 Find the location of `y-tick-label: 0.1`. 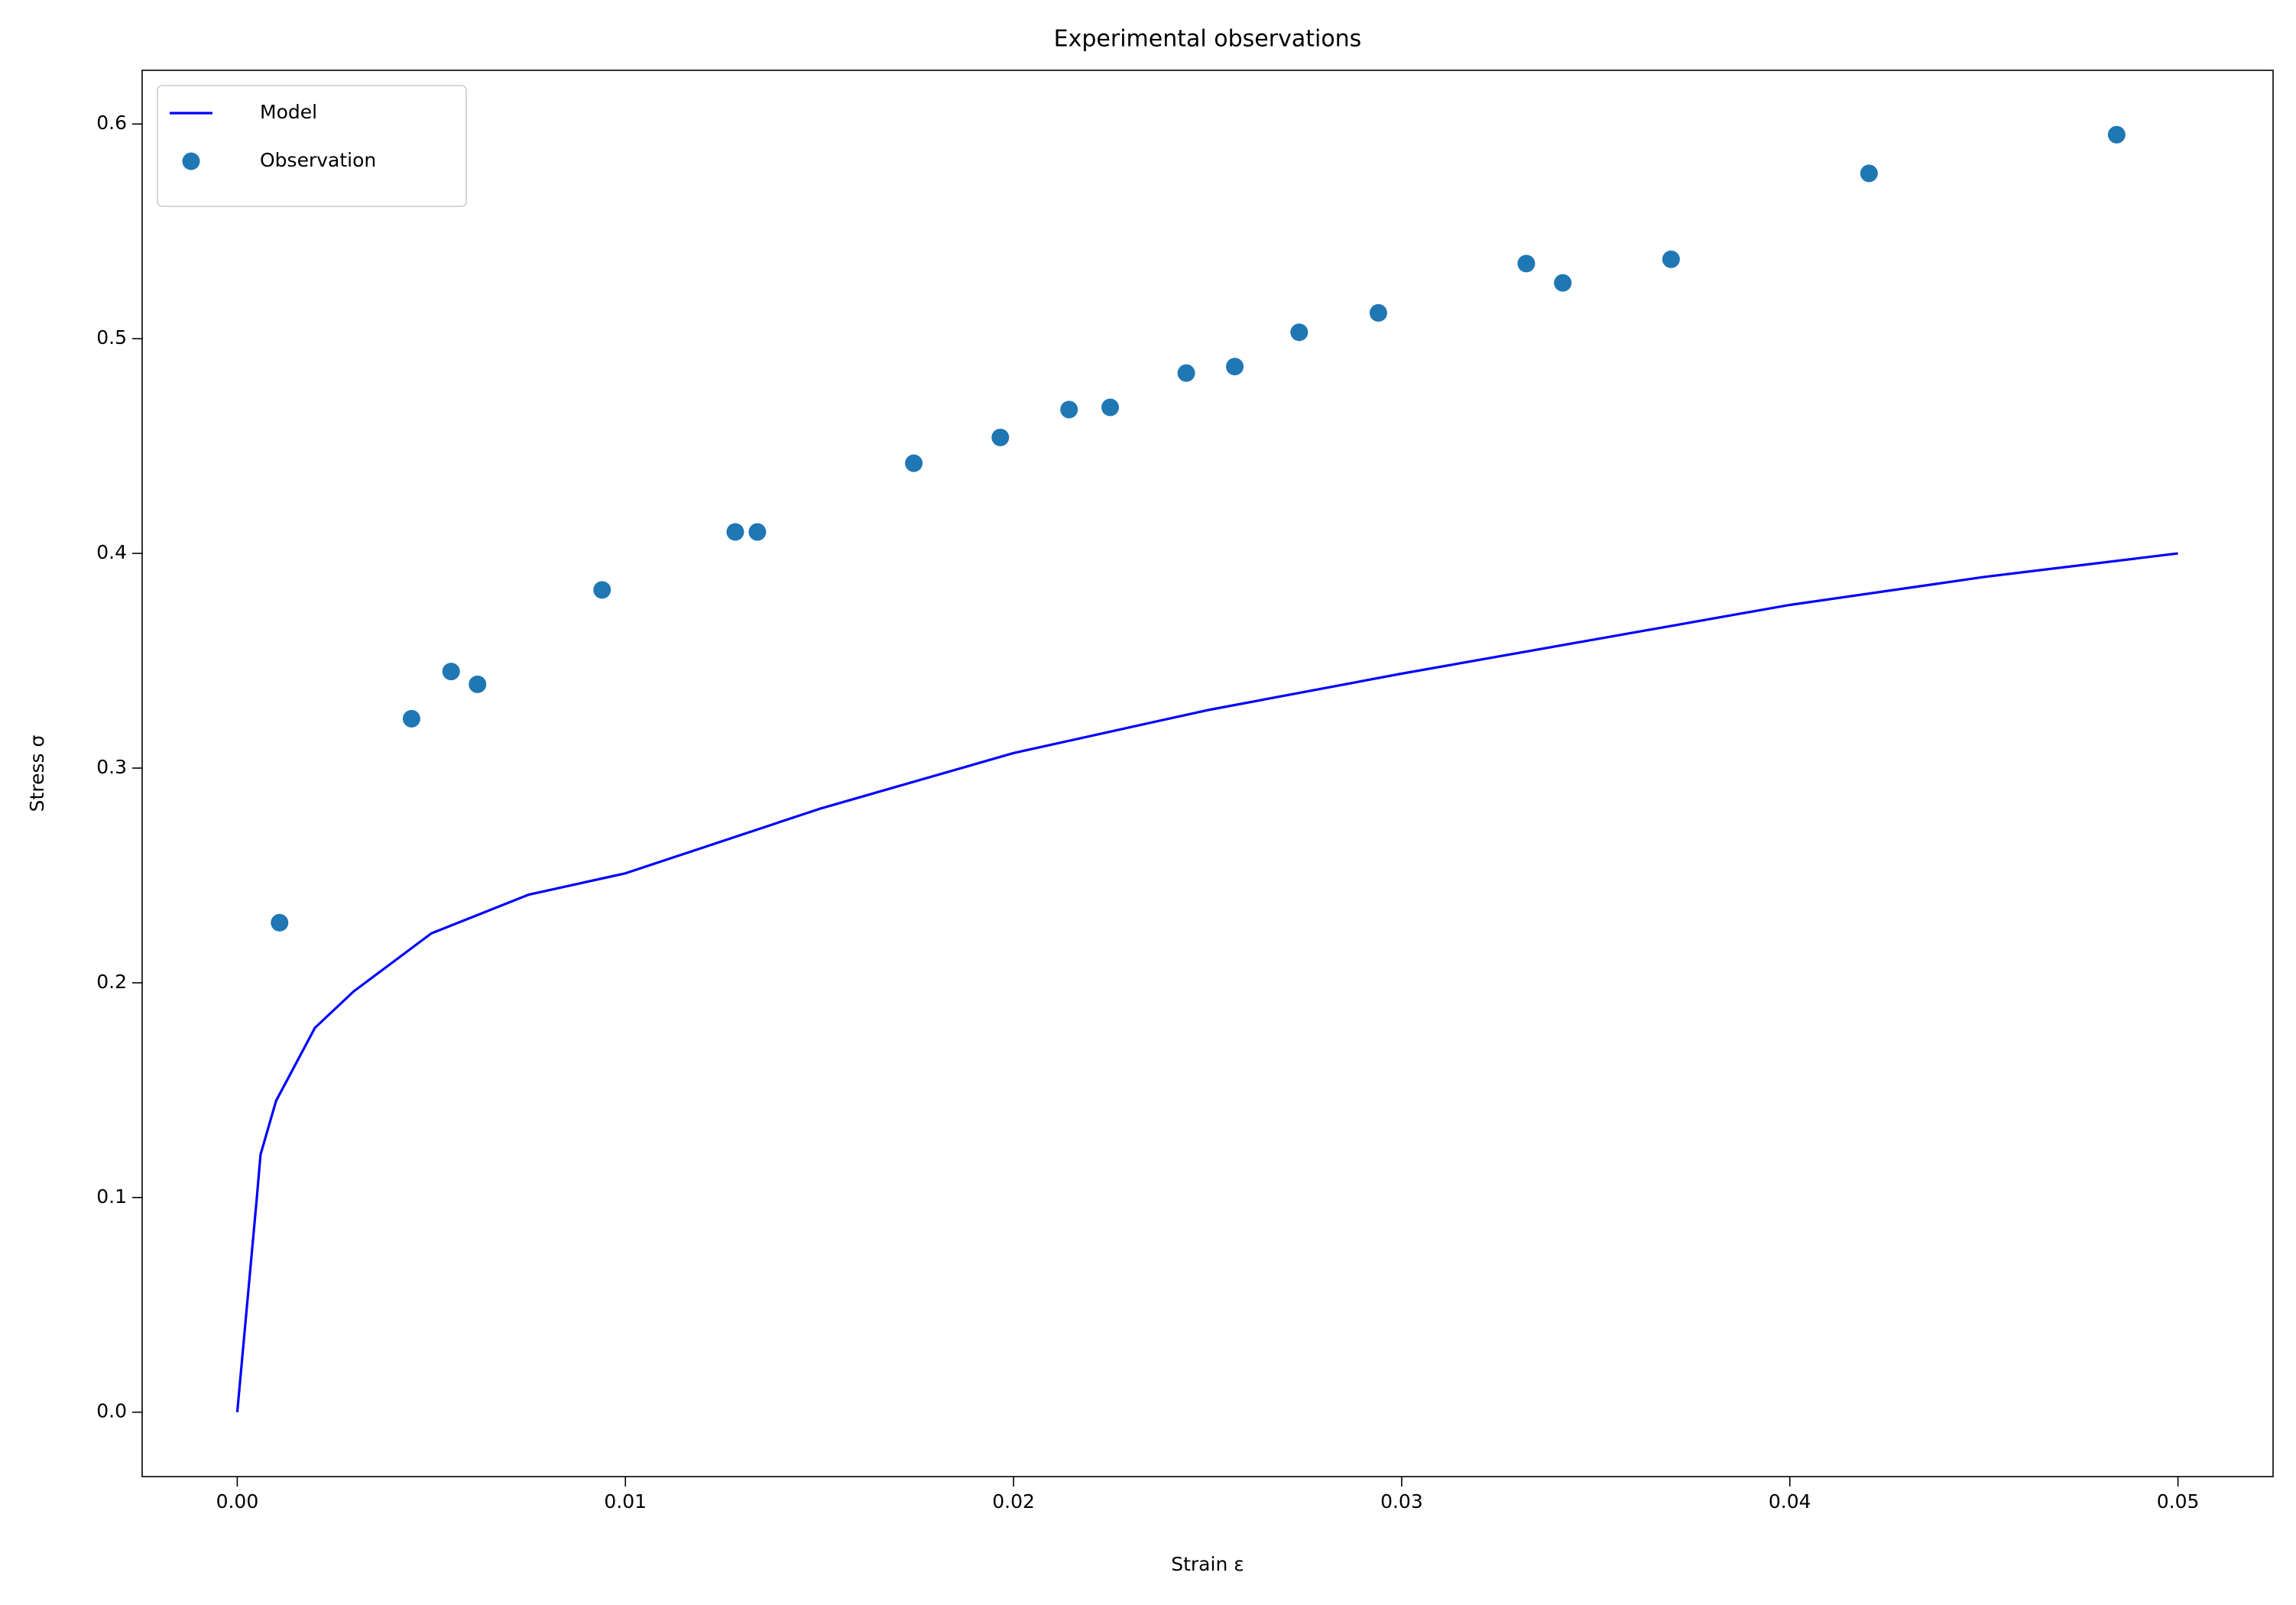

y-tick-label: 0.1 is located at coordinates (112, 1196).